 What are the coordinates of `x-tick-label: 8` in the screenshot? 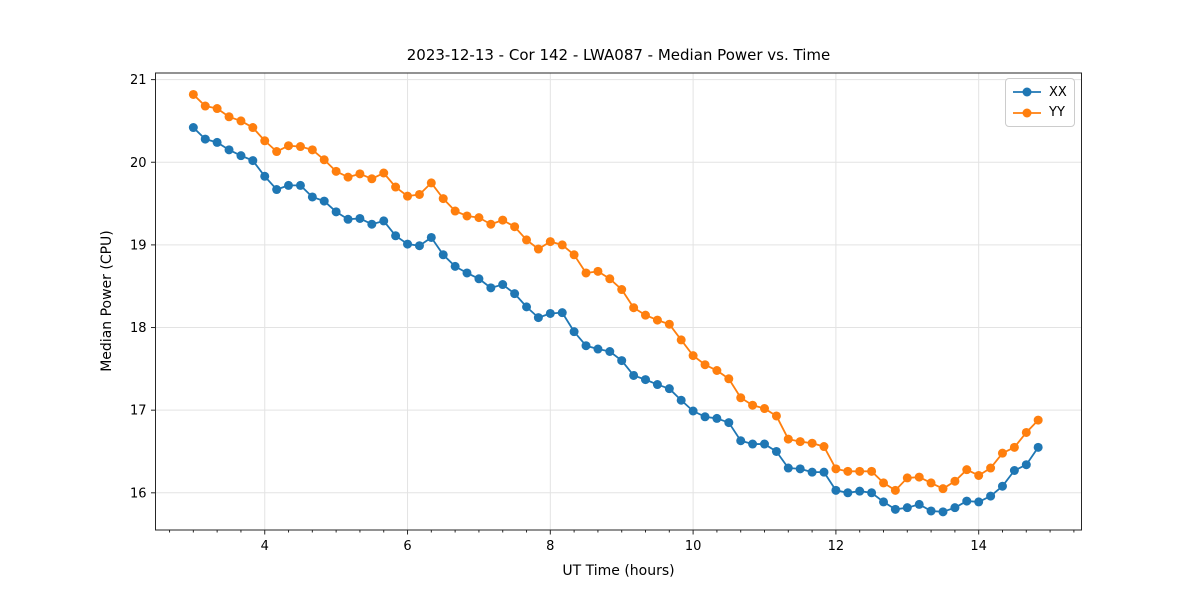 It's located at (550, 546).